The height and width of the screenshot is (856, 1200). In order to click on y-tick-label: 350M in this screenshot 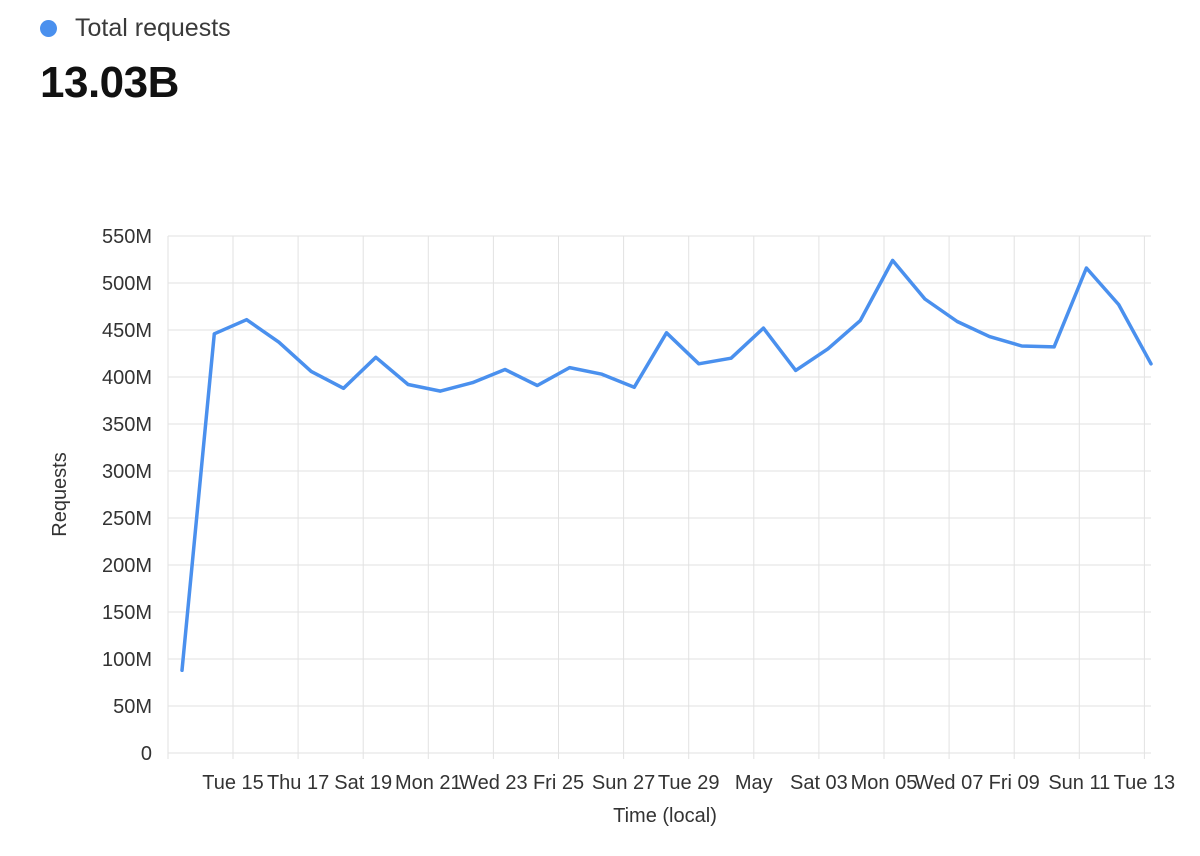, I will do `click(127, 425)`.